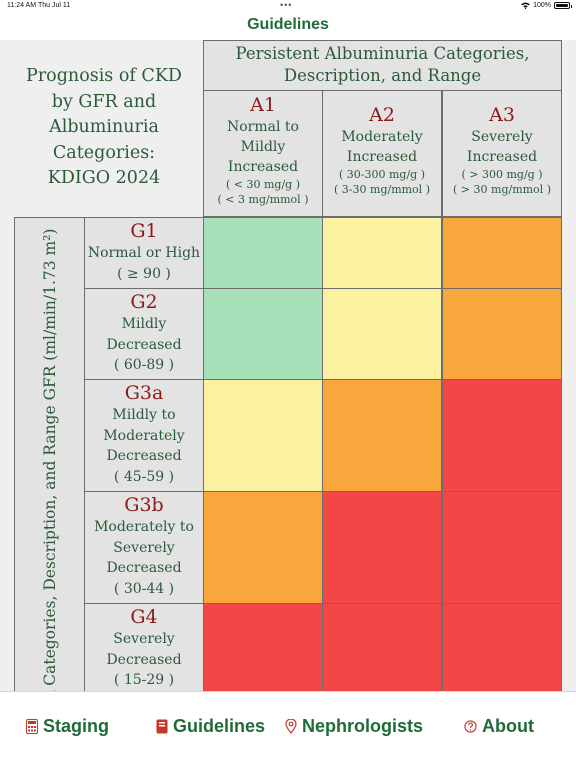 The image size is (576, 768). I want to click on risk-cell-g4-a3, so click(502, 647).